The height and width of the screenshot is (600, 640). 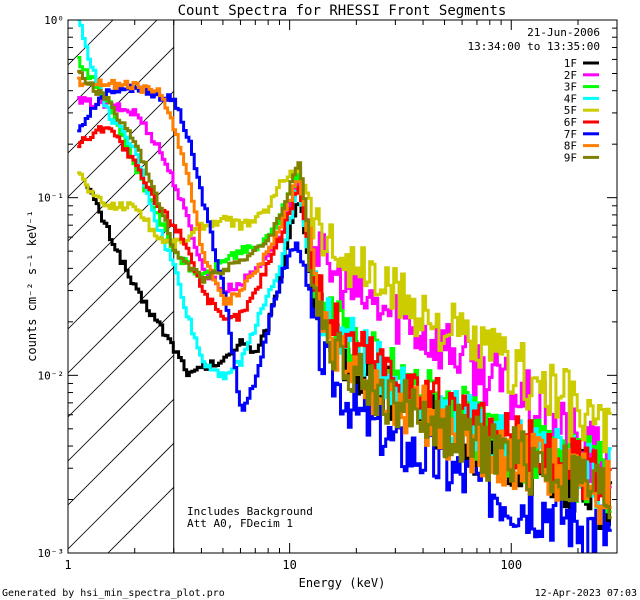 I want to click on x-axis-label: Energy (keV), so click(x=342, y=583).